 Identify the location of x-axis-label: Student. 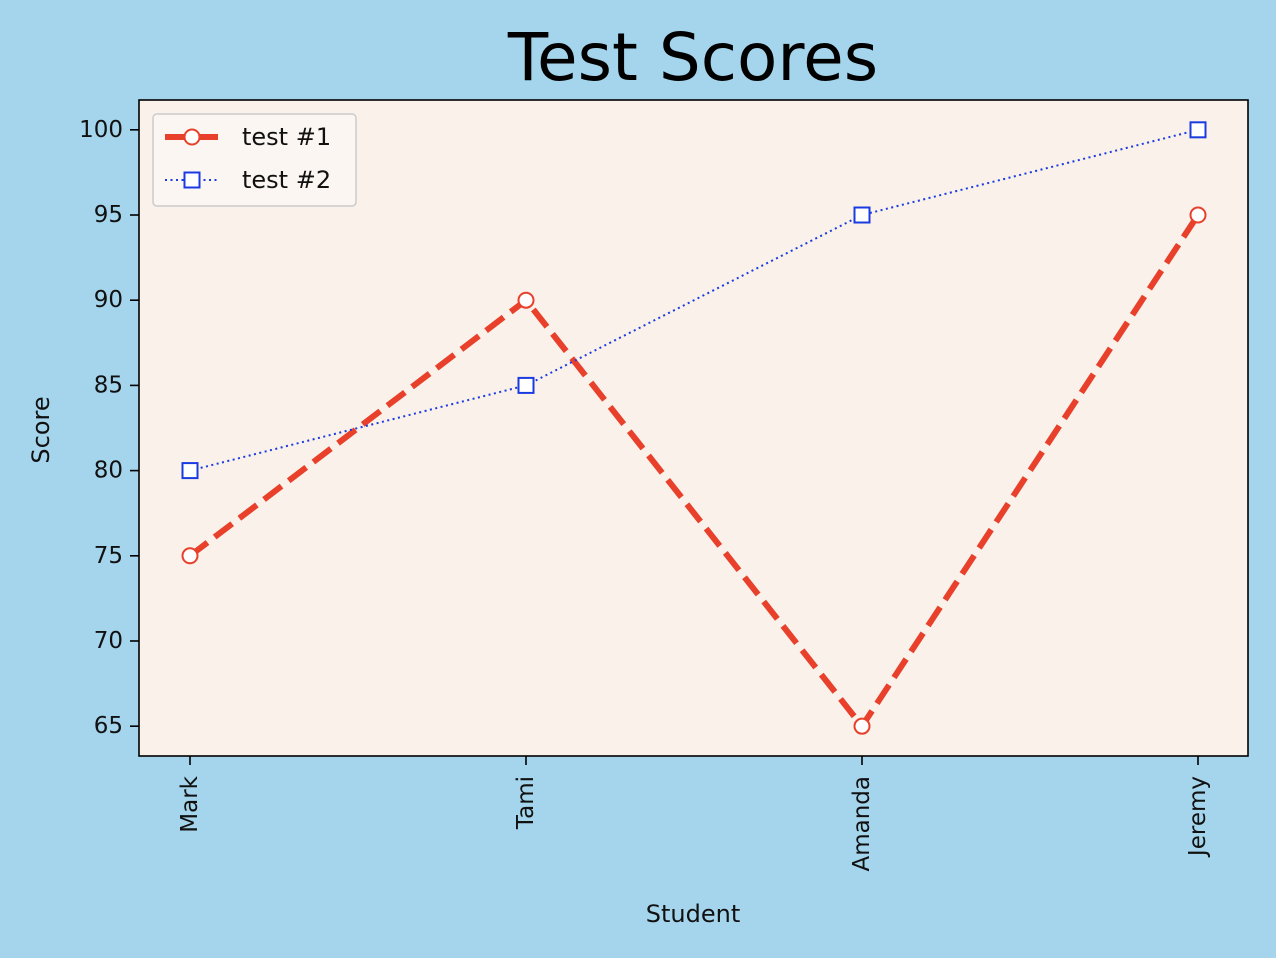
(693, 914).